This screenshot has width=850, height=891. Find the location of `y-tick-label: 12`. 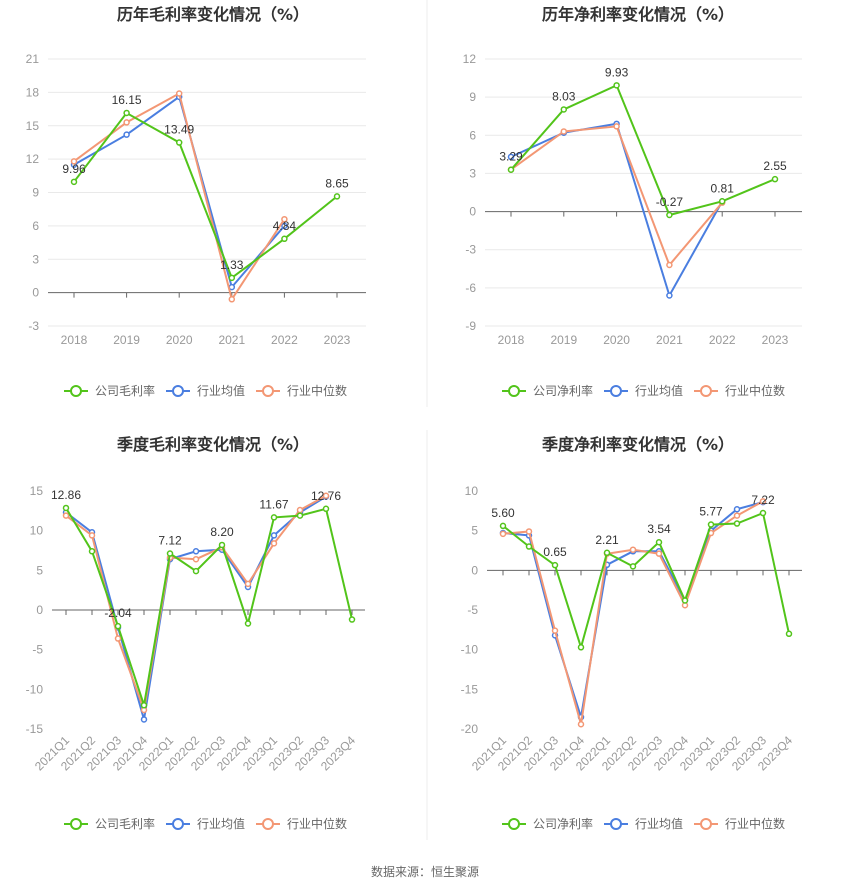

y-tick-label: 12 is located at coordinates (470, 59).